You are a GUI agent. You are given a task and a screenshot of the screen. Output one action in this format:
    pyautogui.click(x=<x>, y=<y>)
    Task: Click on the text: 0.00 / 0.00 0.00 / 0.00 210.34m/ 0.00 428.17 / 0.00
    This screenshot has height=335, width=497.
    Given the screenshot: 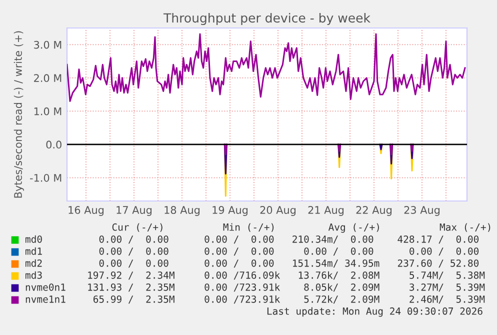 What is the action you would take?
    pyautogui.click(x=289, y=239)
    